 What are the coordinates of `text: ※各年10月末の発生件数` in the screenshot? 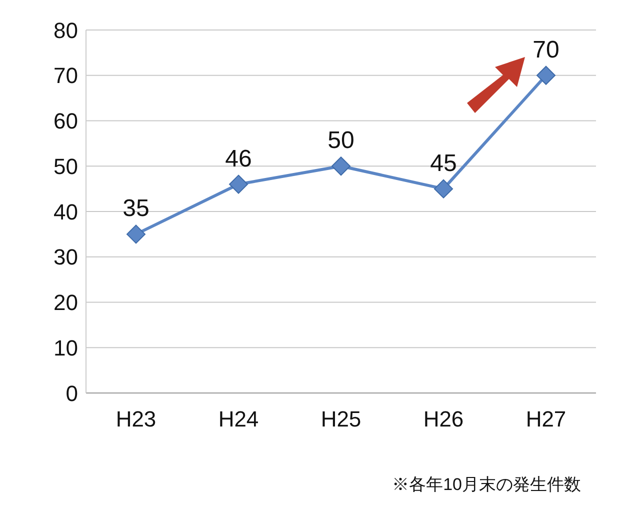 It's located at (486, 485).